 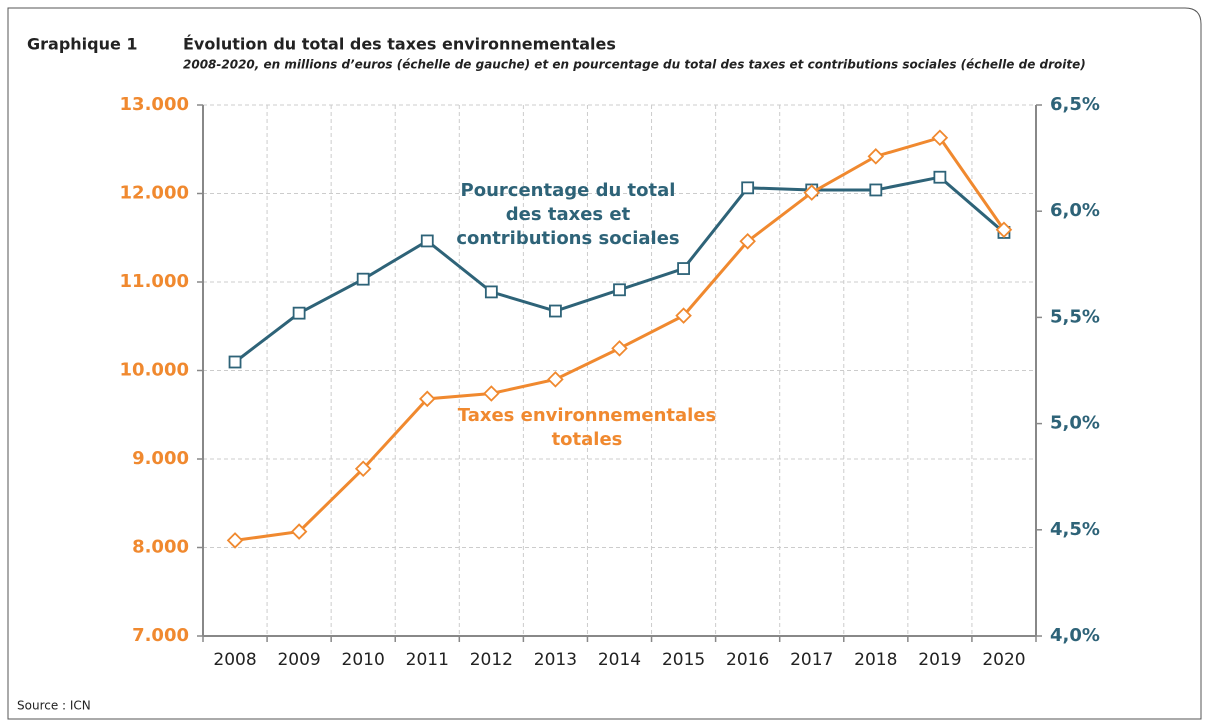 I want to click on x-tick-label: 2011, so click(x=427, y=660).